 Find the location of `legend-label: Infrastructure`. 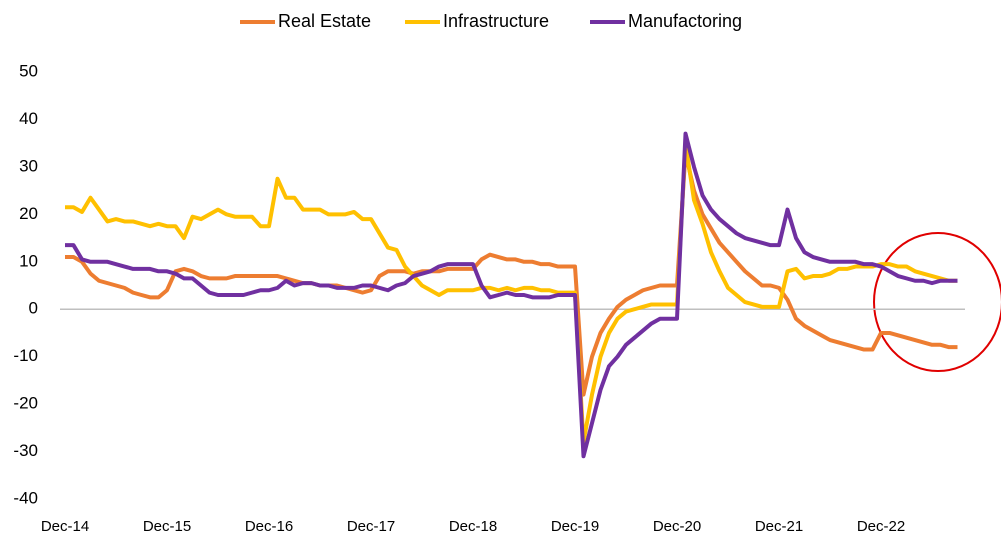

legend-label: Infrastructure is located at coordinates (496, 21).